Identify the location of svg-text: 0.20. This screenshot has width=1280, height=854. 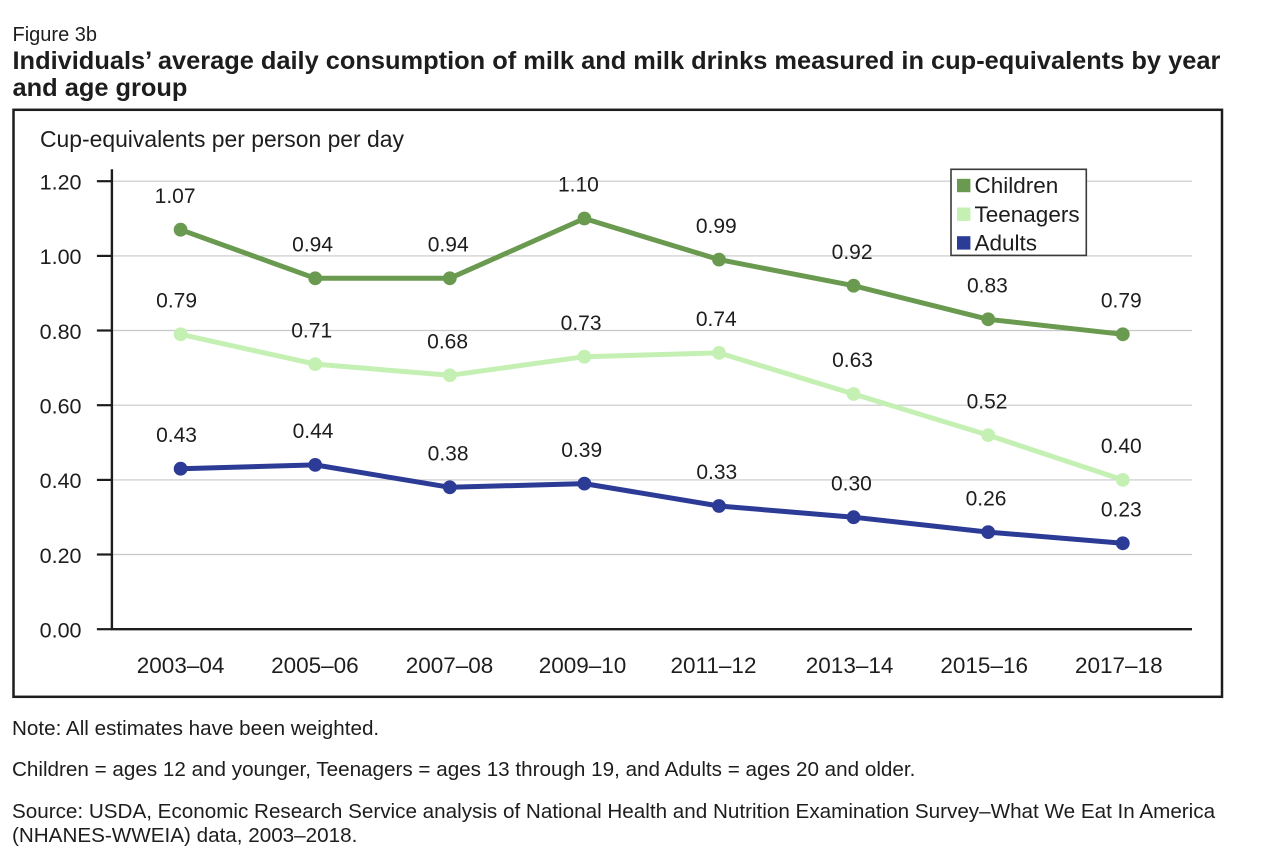
(61, 556).